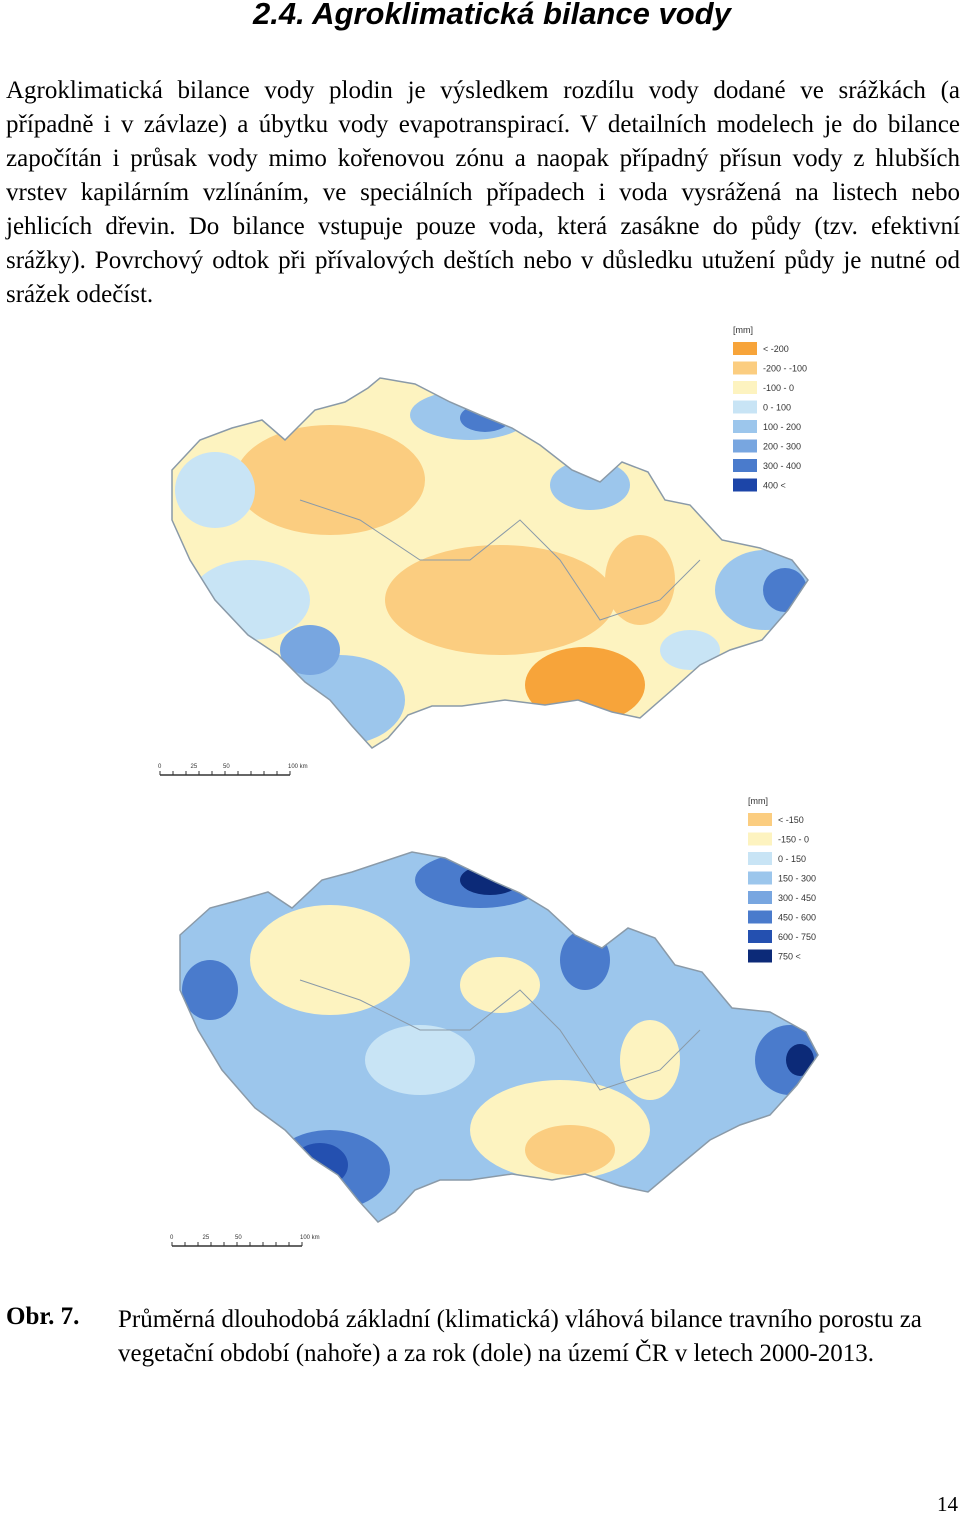  I want to click on map1-scale-bar: 0 25 50 100 km, so click(233, 770).